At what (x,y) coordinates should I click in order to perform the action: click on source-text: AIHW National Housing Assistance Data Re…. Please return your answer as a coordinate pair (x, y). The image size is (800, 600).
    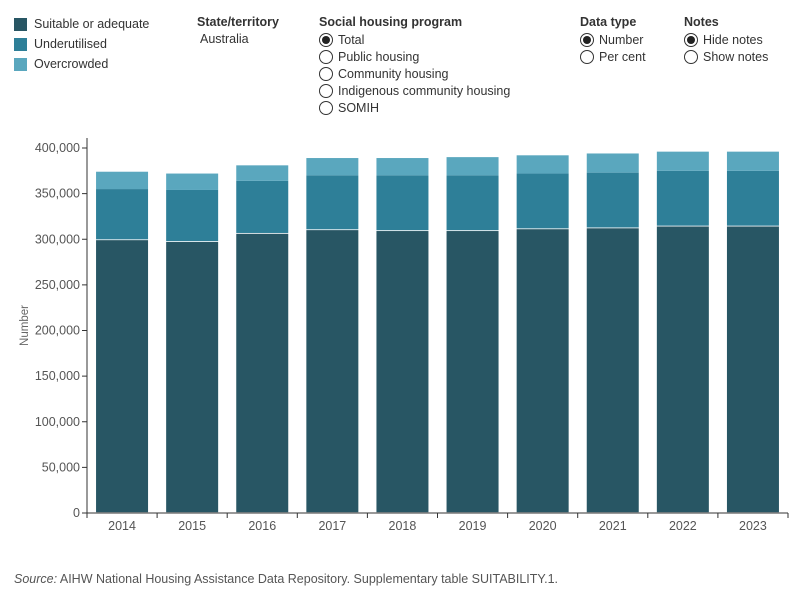
    Looking at the image, I should click on (308, 579).